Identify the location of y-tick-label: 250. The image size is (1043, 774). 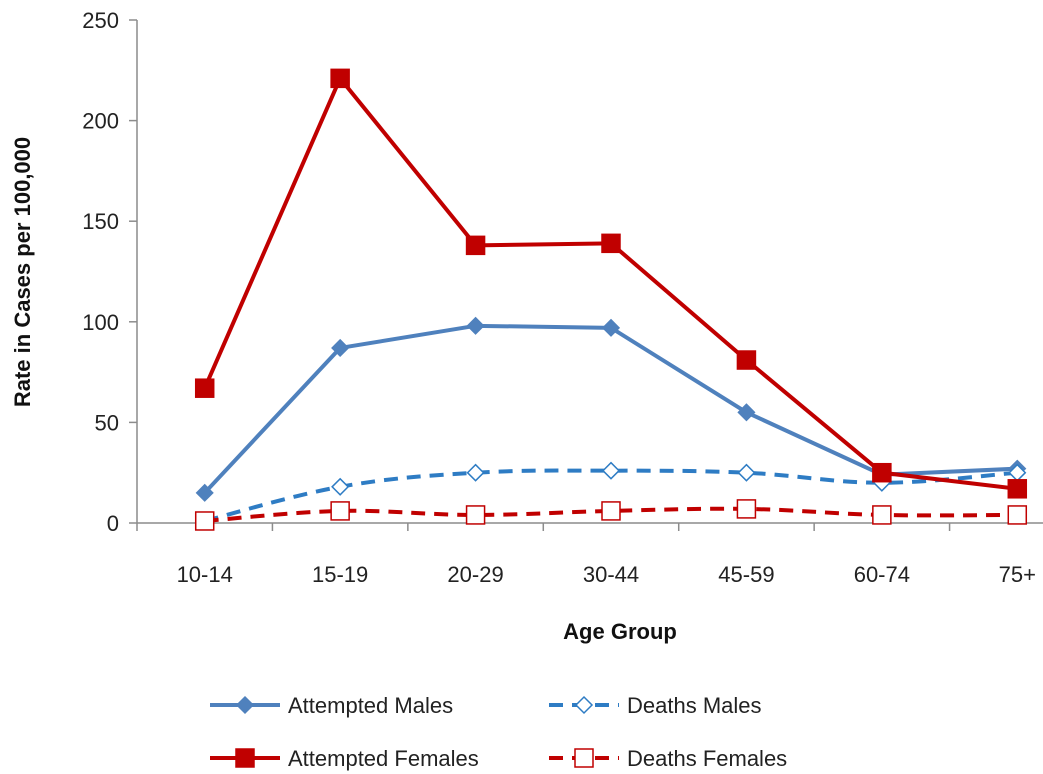
(100, 20).